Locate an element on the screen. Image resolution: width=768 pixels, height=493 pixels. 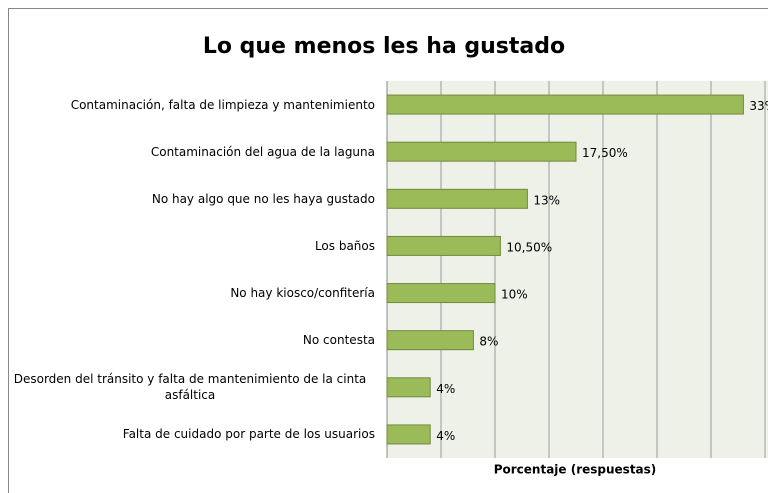
data-label: 17,50% is located at coordinates (605, 153).